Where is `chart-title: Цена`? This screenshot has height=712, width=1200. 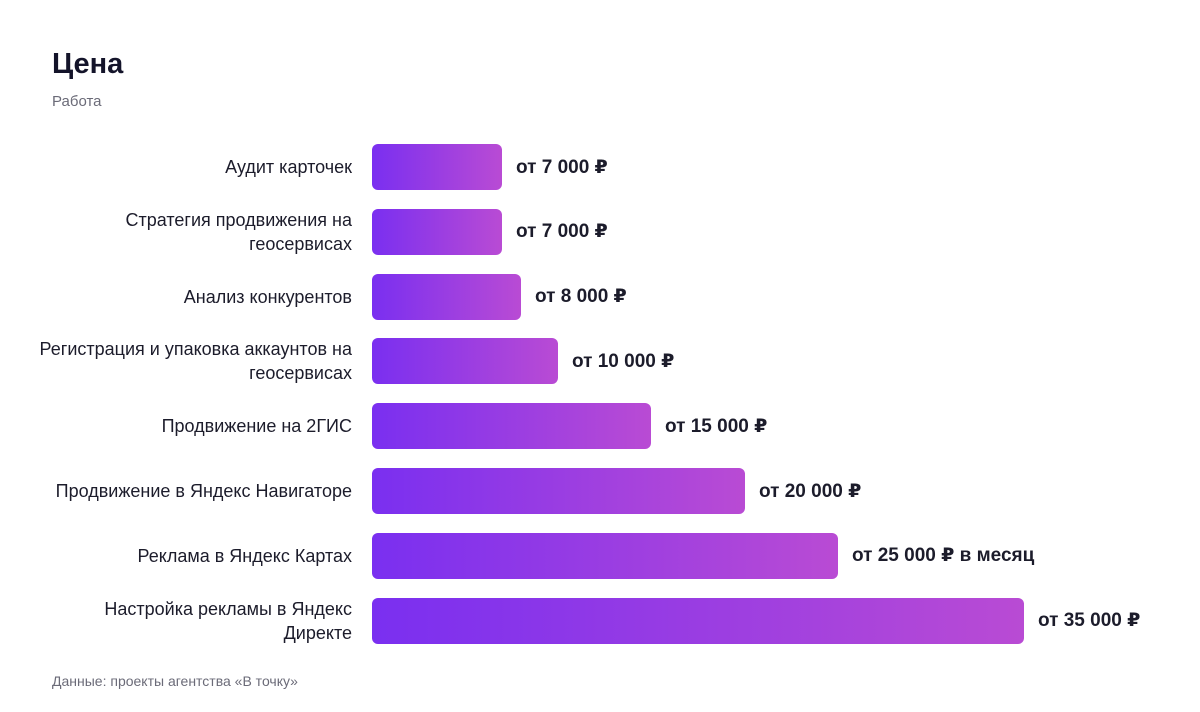 chart-title: Цена is located at coordinates (88, 64).